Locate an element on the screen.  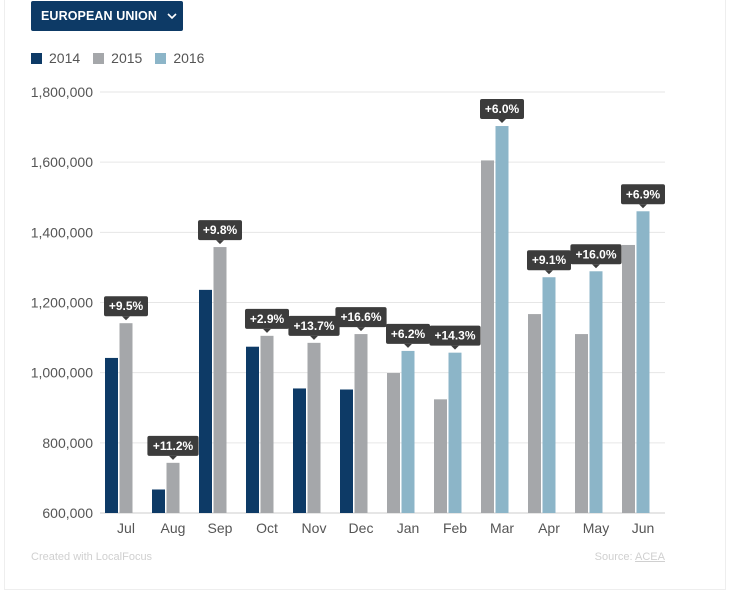
bar-2015-dec is located at coordinates (361, 423).